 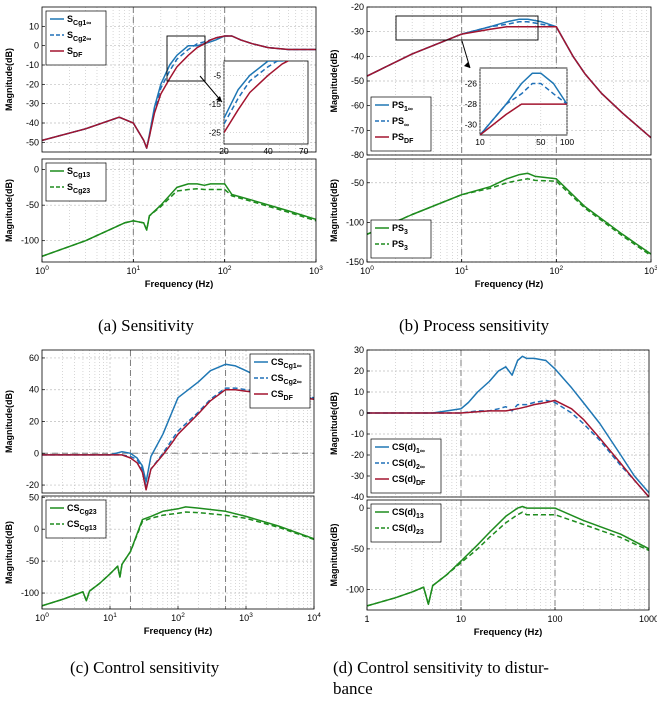 I want to click on inset-series, so click(x=523, y=103).